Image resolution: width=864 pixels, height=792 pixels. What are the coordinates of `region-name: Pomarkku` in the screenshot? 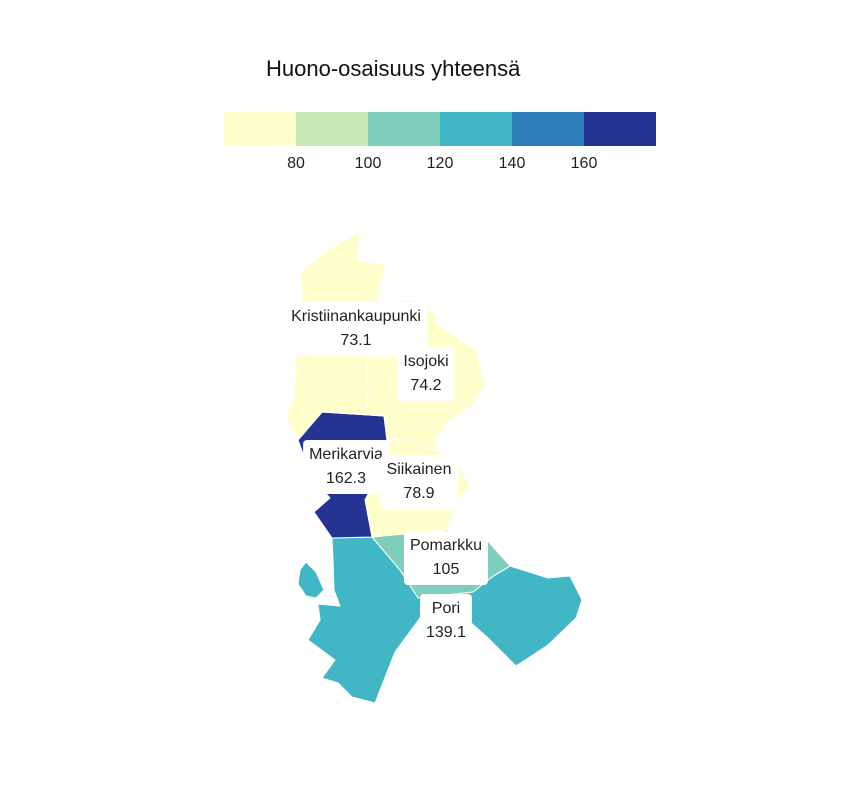 It's located at (446, 545).